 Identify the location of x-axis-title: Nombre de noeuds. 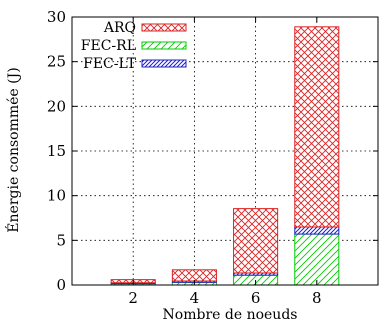
(230, 315).